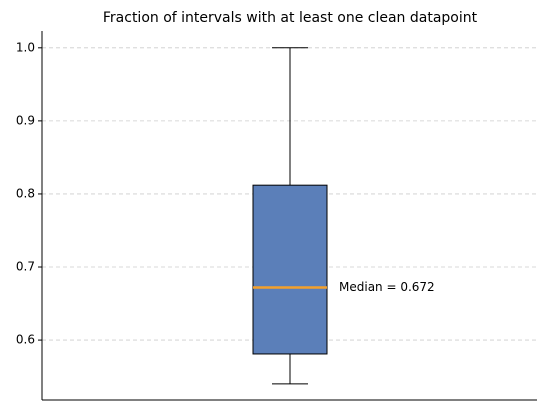  What do you see at coordinates (290, 269) in the screenshot?
I see `box` at bounding box center [290, 269].